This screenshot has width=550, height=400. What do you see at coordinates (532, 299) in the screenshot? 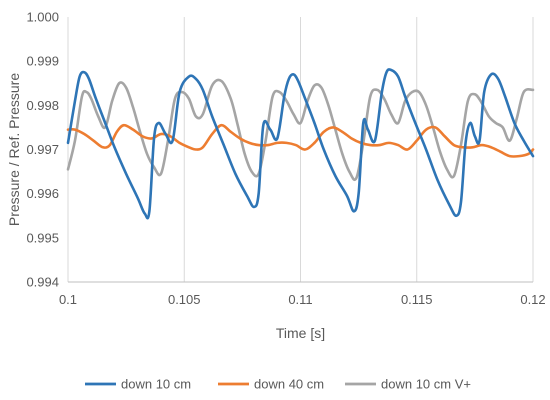
I see `x-tick-label: 0.12` at bounding box center [532, 299].